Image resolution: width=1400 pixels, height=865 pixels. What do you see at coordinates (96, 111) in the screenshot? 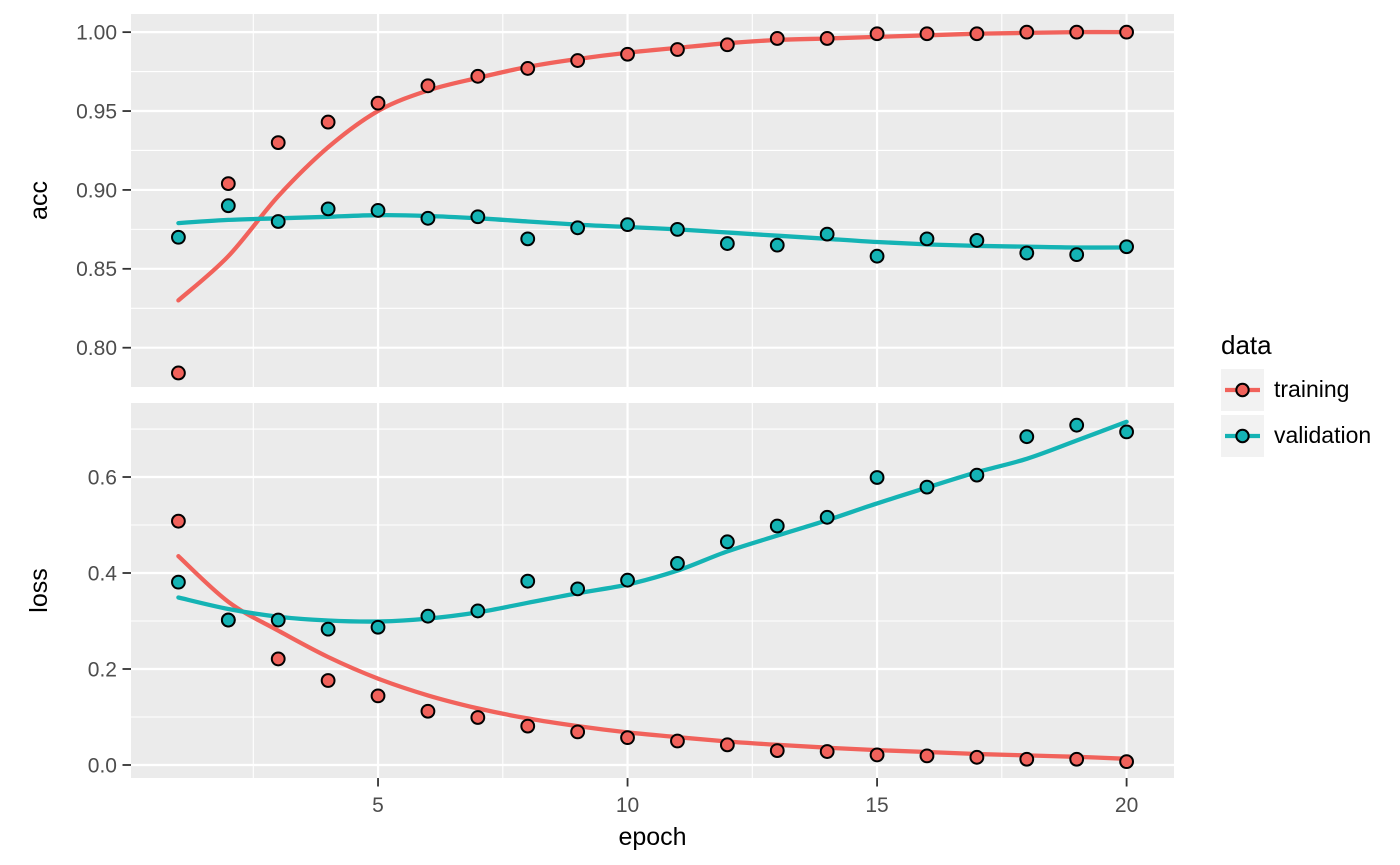
I see `y-tick-label-acc: 0.95` at bounding box center [96, 111].